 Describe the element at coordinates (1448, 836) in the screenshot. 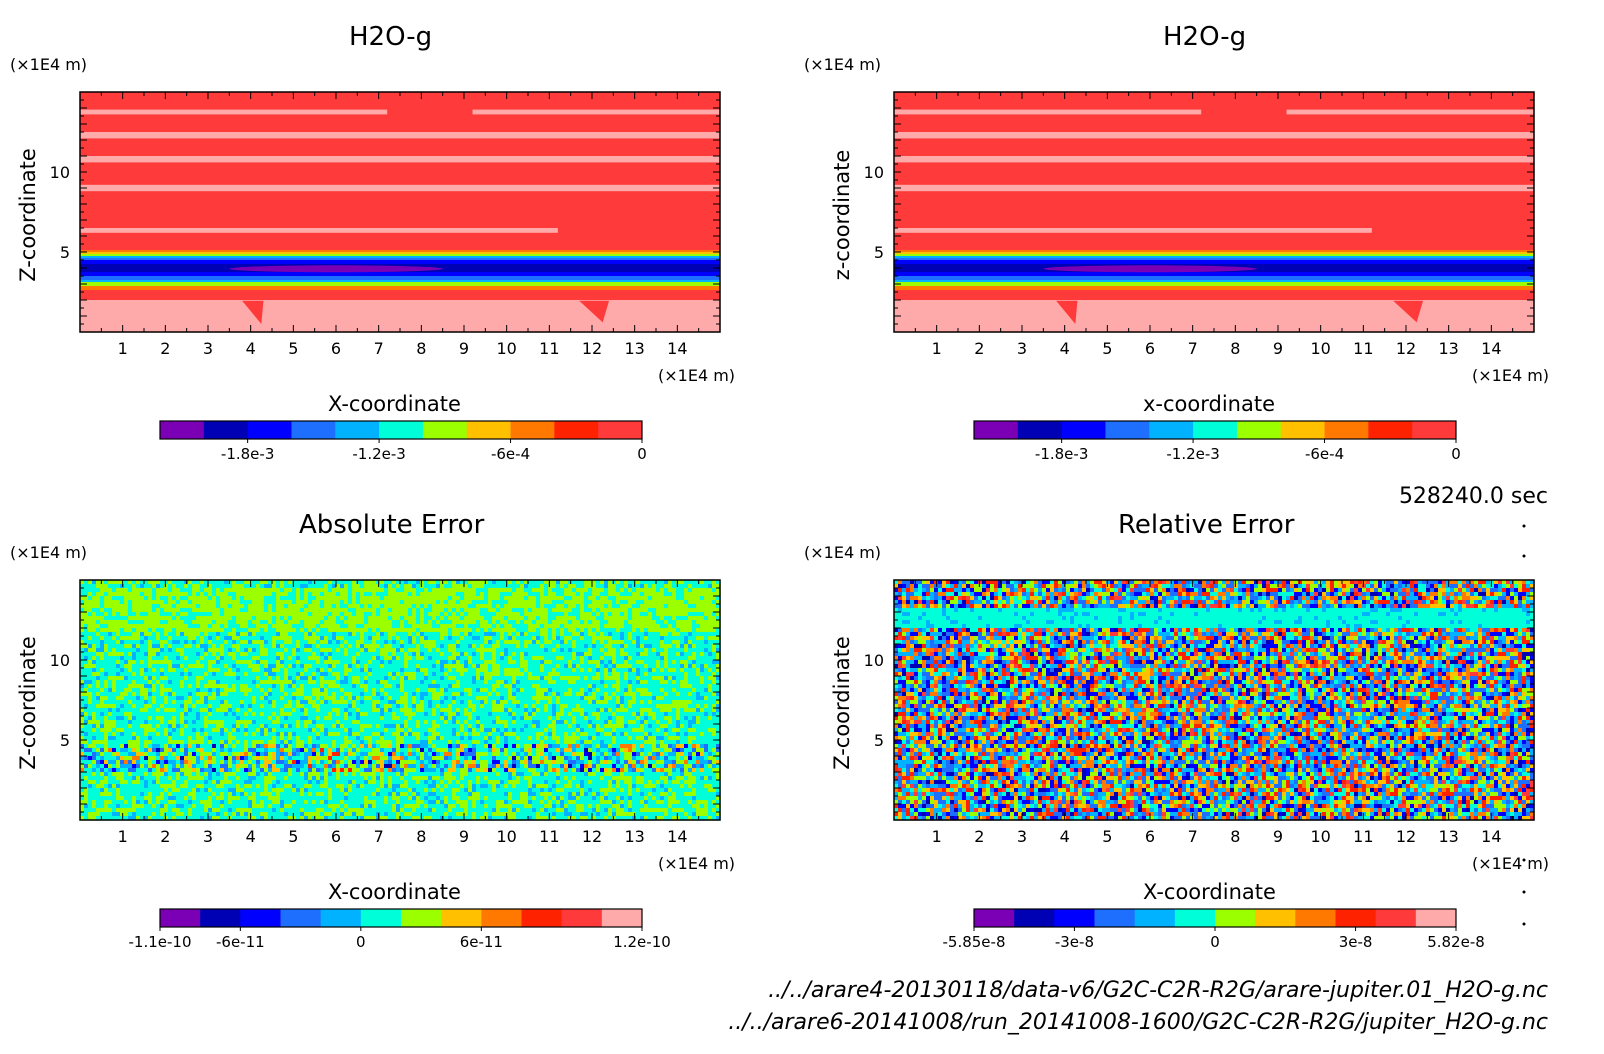

I see `panel-4-x-tick-label: 13` at that location.